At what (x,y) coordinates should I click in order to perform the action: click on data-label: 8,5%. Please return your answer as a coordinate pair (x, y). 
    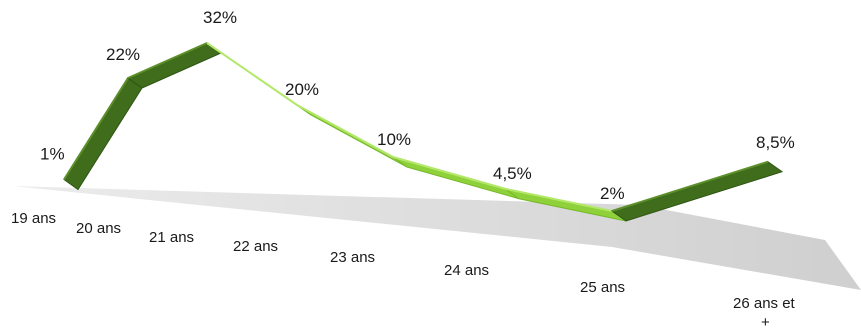
    Looking at the image, I should click on (775, 142).